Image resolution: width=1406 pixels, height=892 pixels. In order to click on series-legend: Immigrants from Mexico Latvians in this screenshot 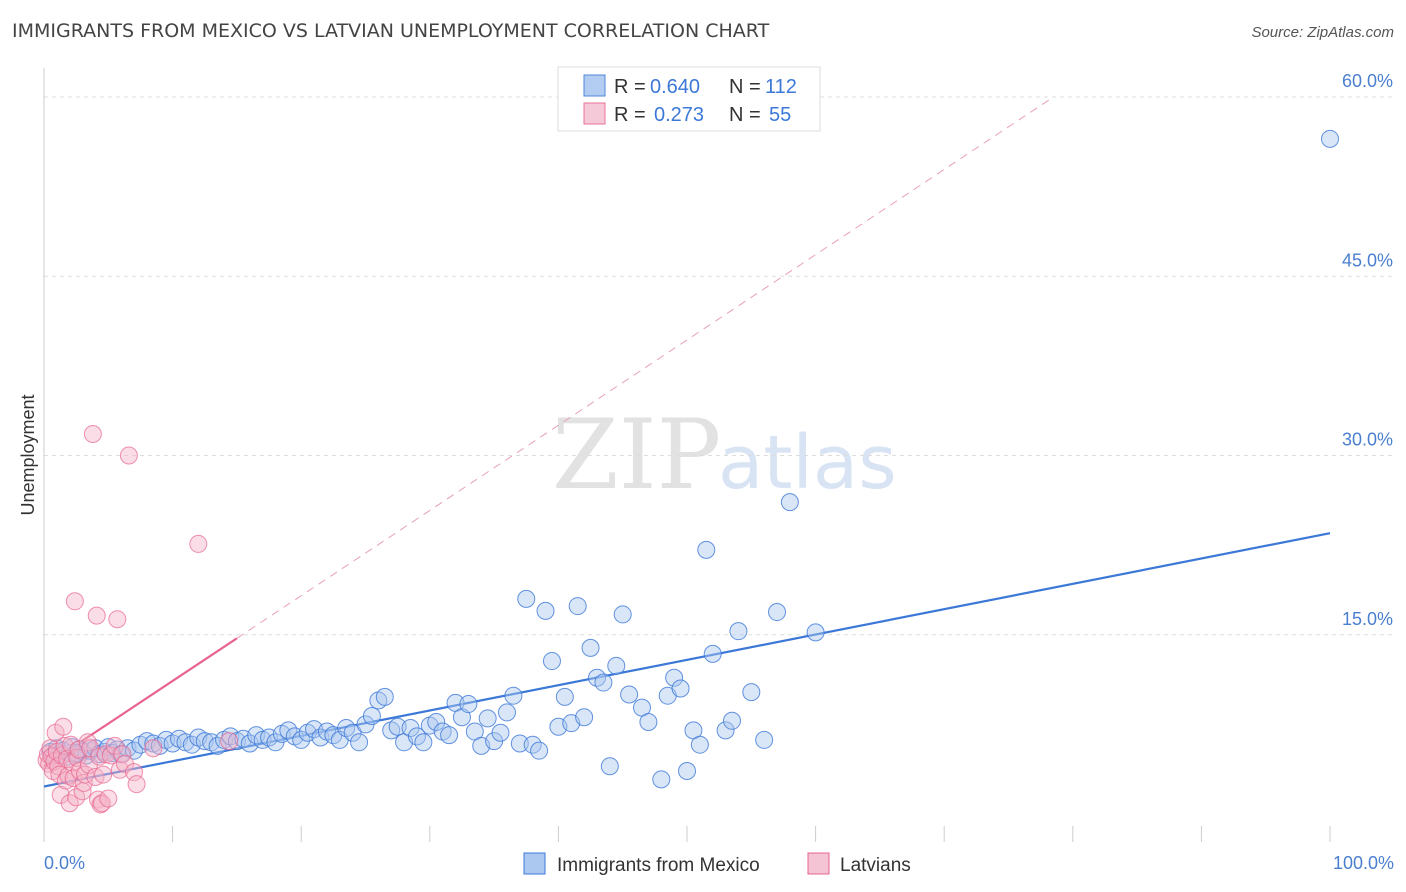, I will do `click(717, 864)`.